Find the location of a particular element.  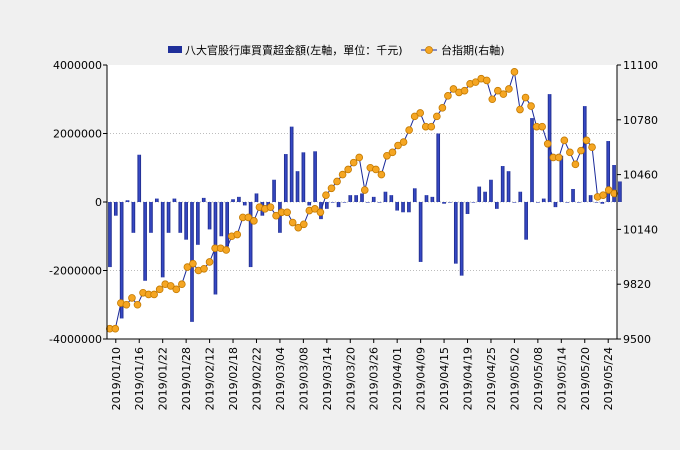

left-tick-label: 0 is located at coordinates (98, 202).